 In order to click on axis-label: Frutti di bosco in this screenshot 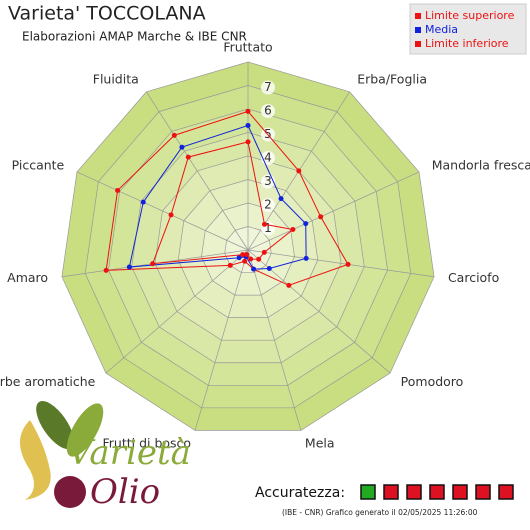, I will do `click(146, 442)`.